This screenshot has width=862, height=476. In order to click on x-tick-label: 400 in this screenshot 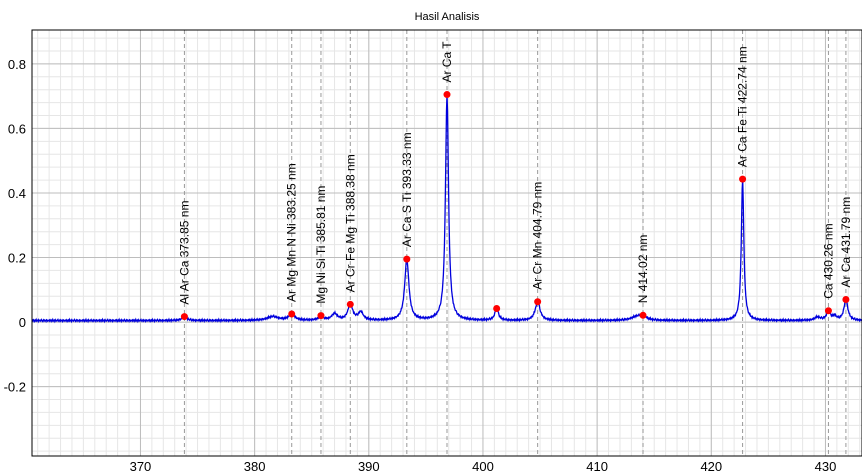, I will do `click(483, 466)`.